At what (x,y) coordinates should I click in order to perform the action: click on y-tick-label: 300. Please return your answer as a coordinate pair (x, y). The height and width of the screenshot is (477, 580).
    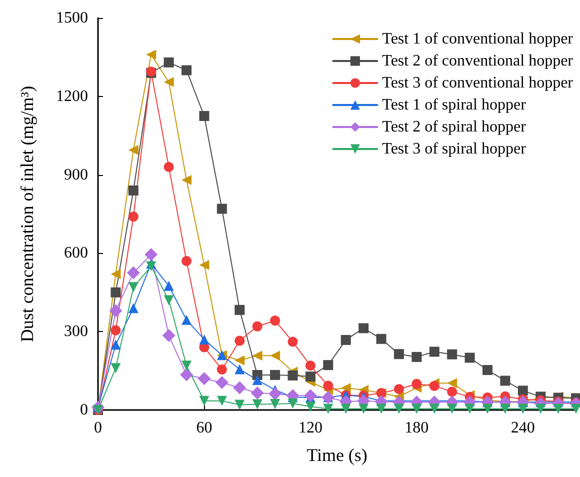
    Looking at the image, I should click on (76, 331).